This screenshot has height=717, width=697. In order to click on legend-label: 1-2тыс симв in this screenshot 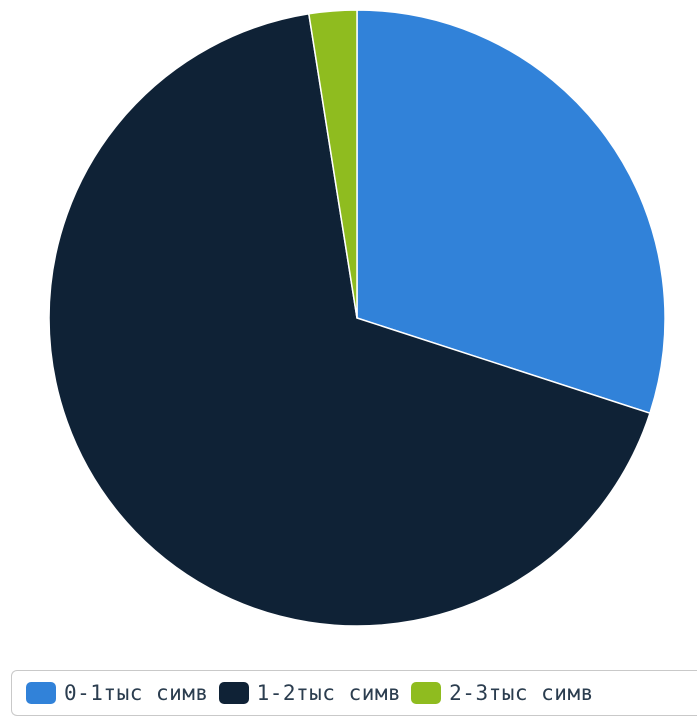, I will do `click(329, 693)`.